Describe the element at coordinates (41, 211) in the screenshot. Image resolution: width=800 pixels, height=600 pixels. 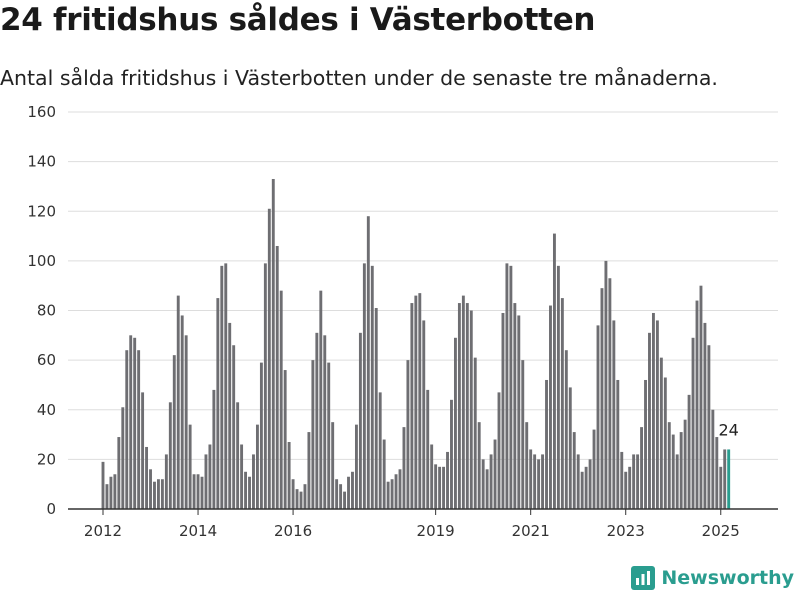
I see `y-tick-label: 120` at that location.